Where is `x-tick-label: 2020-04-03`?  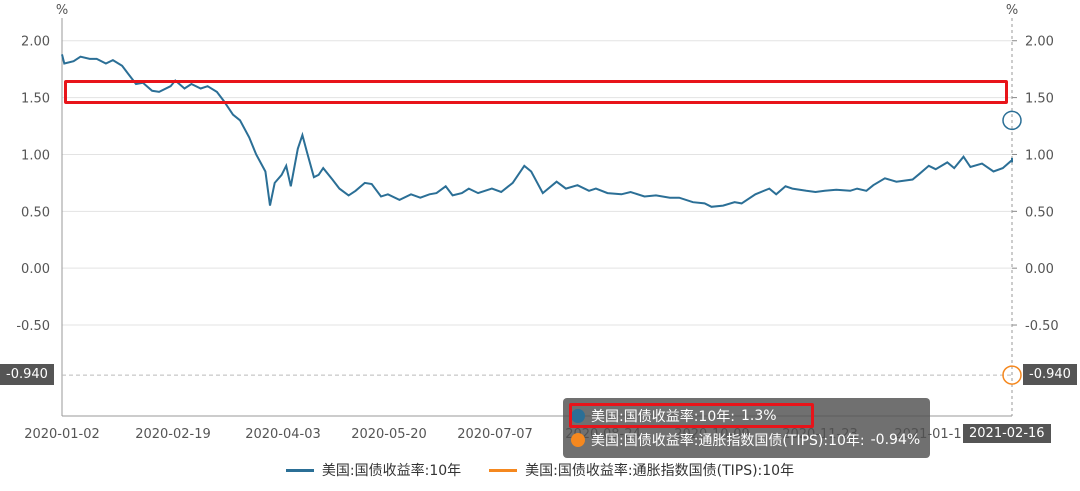
x-tick-label: 2020-04-03 is located at coordinates (283, 434).